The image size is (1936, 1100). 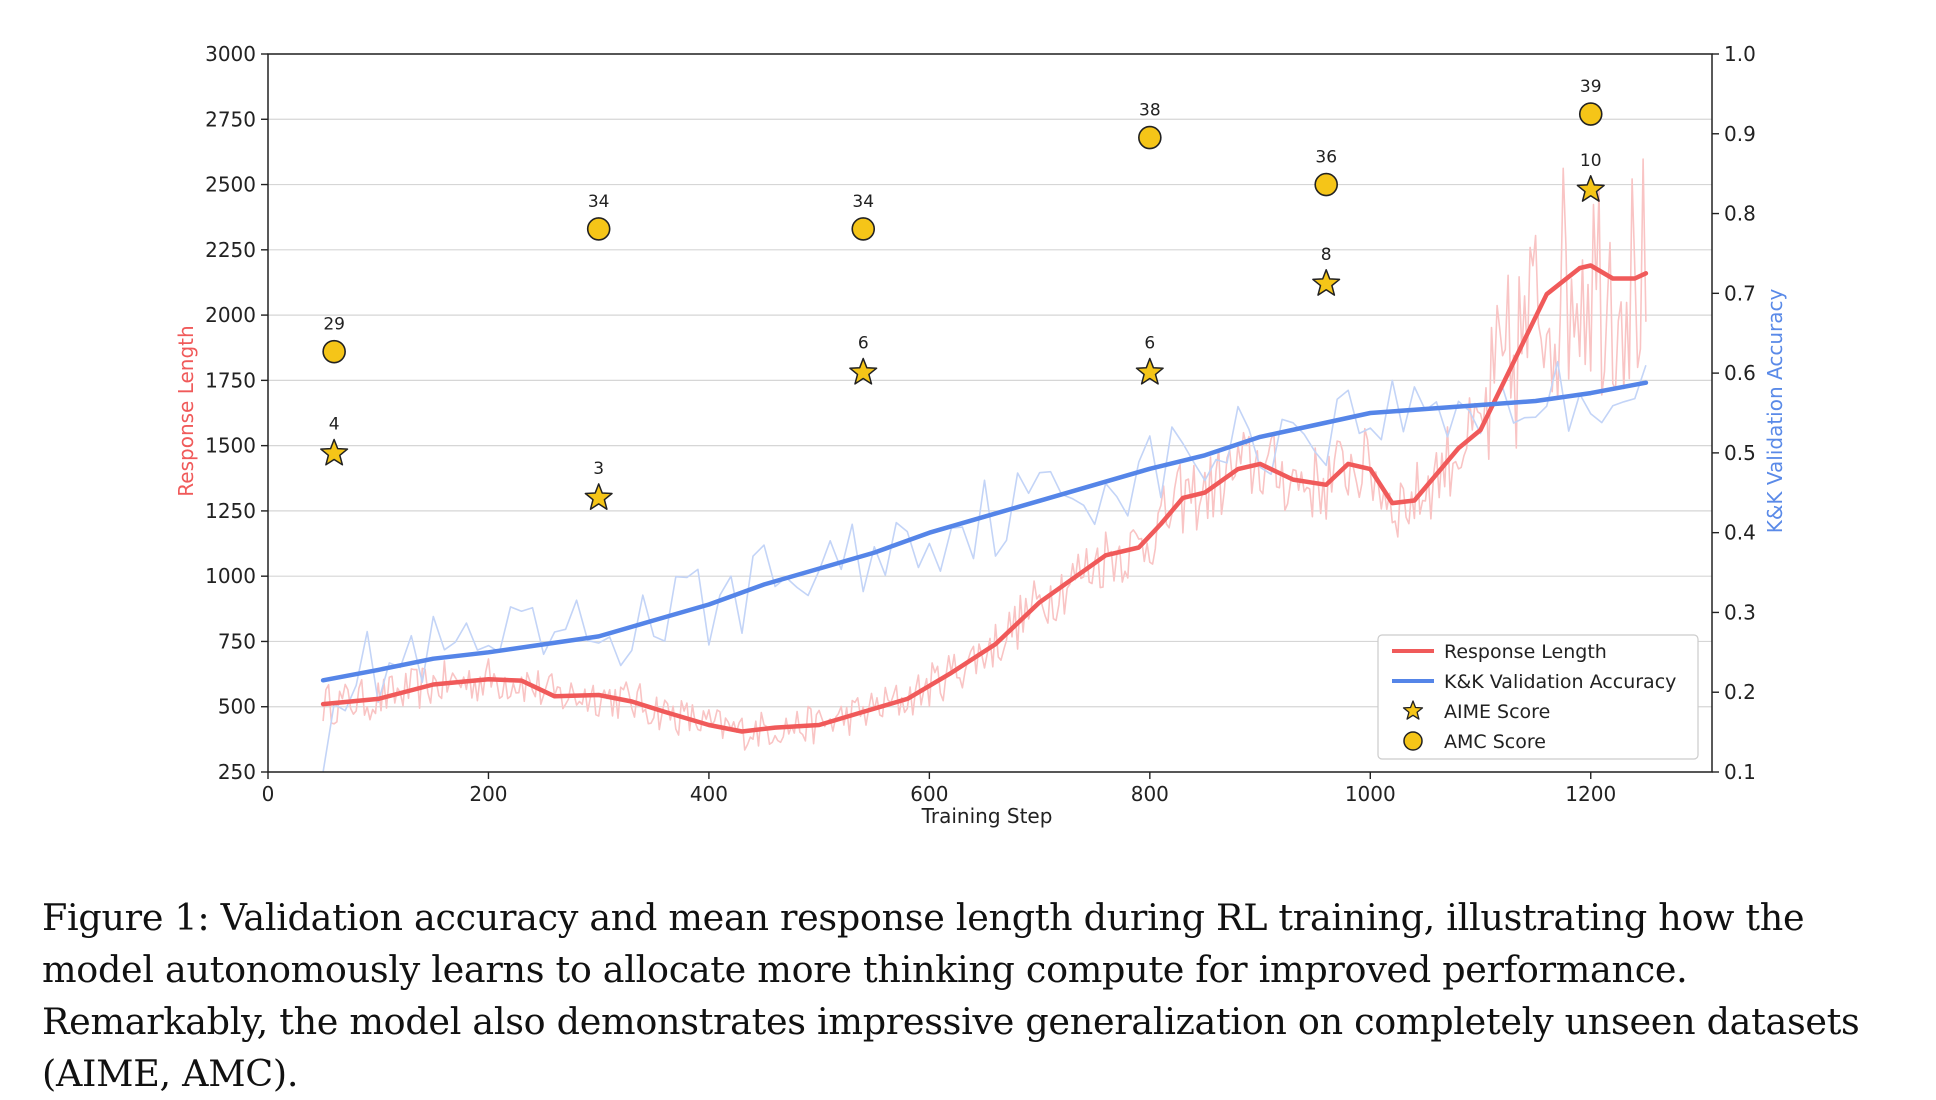 I want to click on legend-star-shape, so click(x=1413, y=710).